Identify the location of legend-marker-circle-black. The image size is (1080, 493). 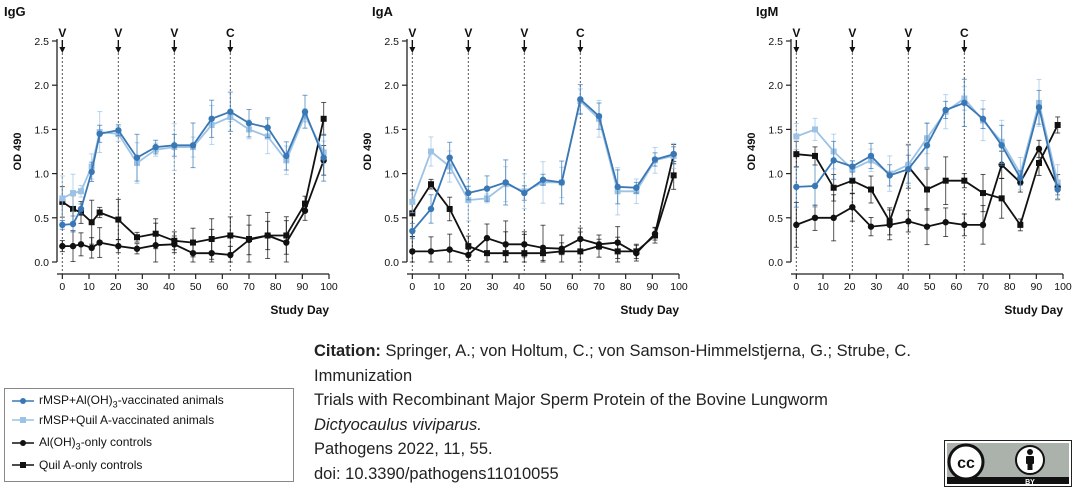
(23, 443).